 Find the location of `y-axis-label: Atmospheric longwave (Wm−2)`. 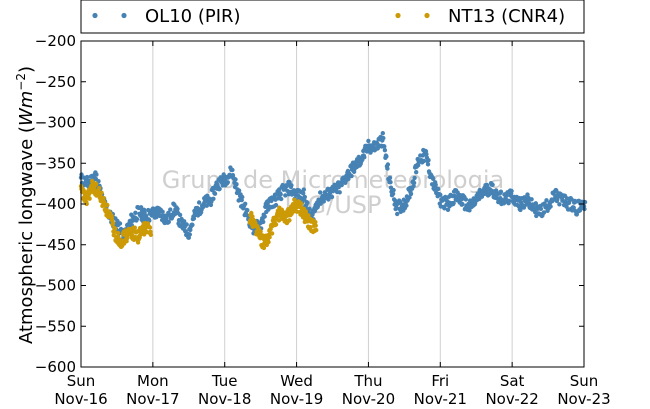

y-axis-label: Atmospheric longwave (Wm−2) is located at coordinates (25, 205).